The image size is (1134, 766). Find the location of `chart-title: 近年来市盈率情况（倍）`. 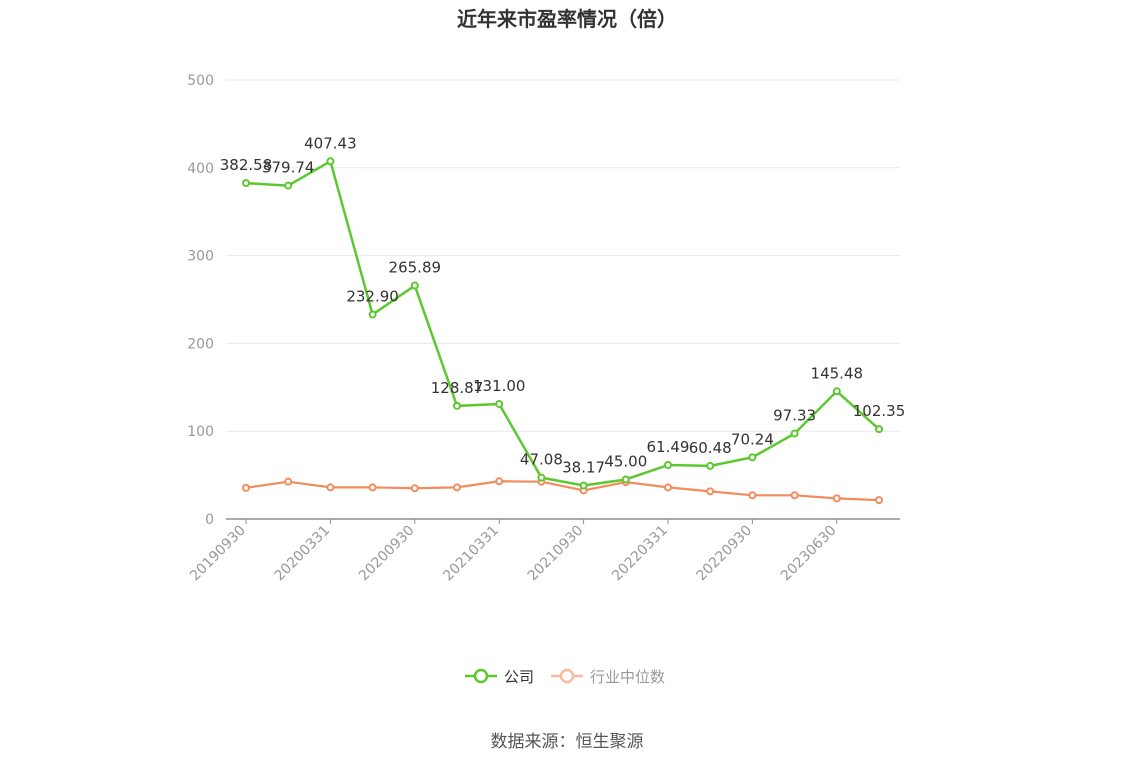

chart-title: 近年来市盈率情况（倍） is located at coordinates (567, 19).